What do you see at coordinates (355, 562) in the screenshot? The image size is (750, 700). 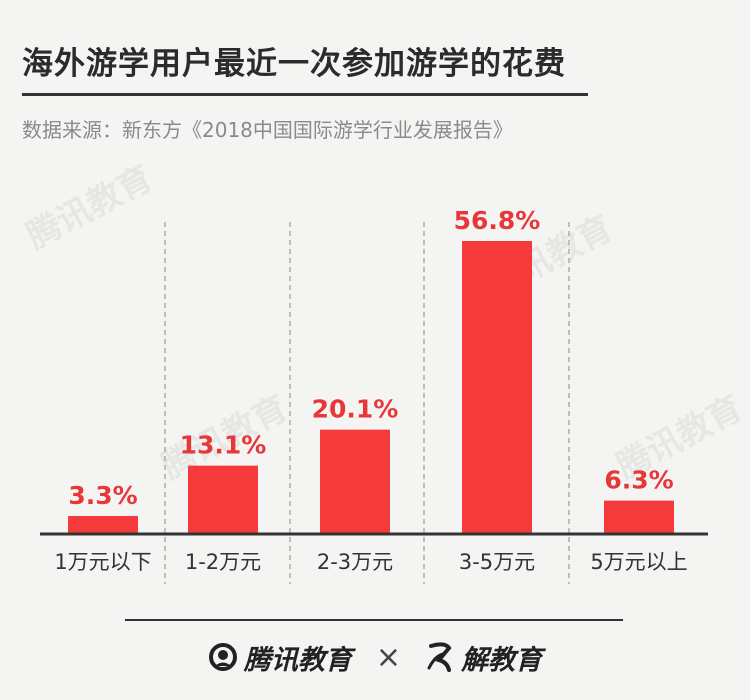 I see `category-label-3: 2-3万元` at bounding box center [355, 562].